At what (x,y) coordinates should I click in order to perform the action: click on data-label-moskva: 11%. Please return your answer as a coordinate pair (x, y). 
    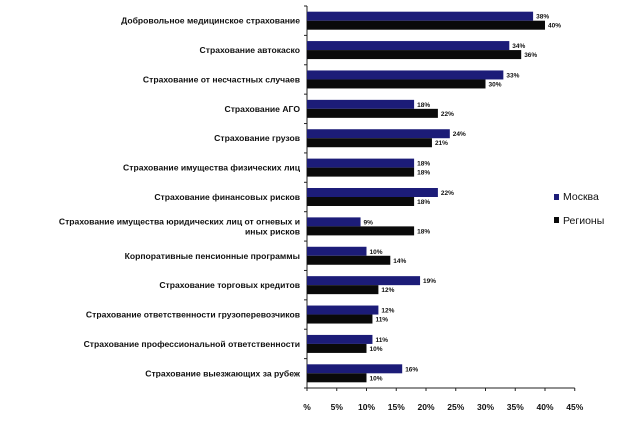
    Looking at the image, I should click on (381, 340).